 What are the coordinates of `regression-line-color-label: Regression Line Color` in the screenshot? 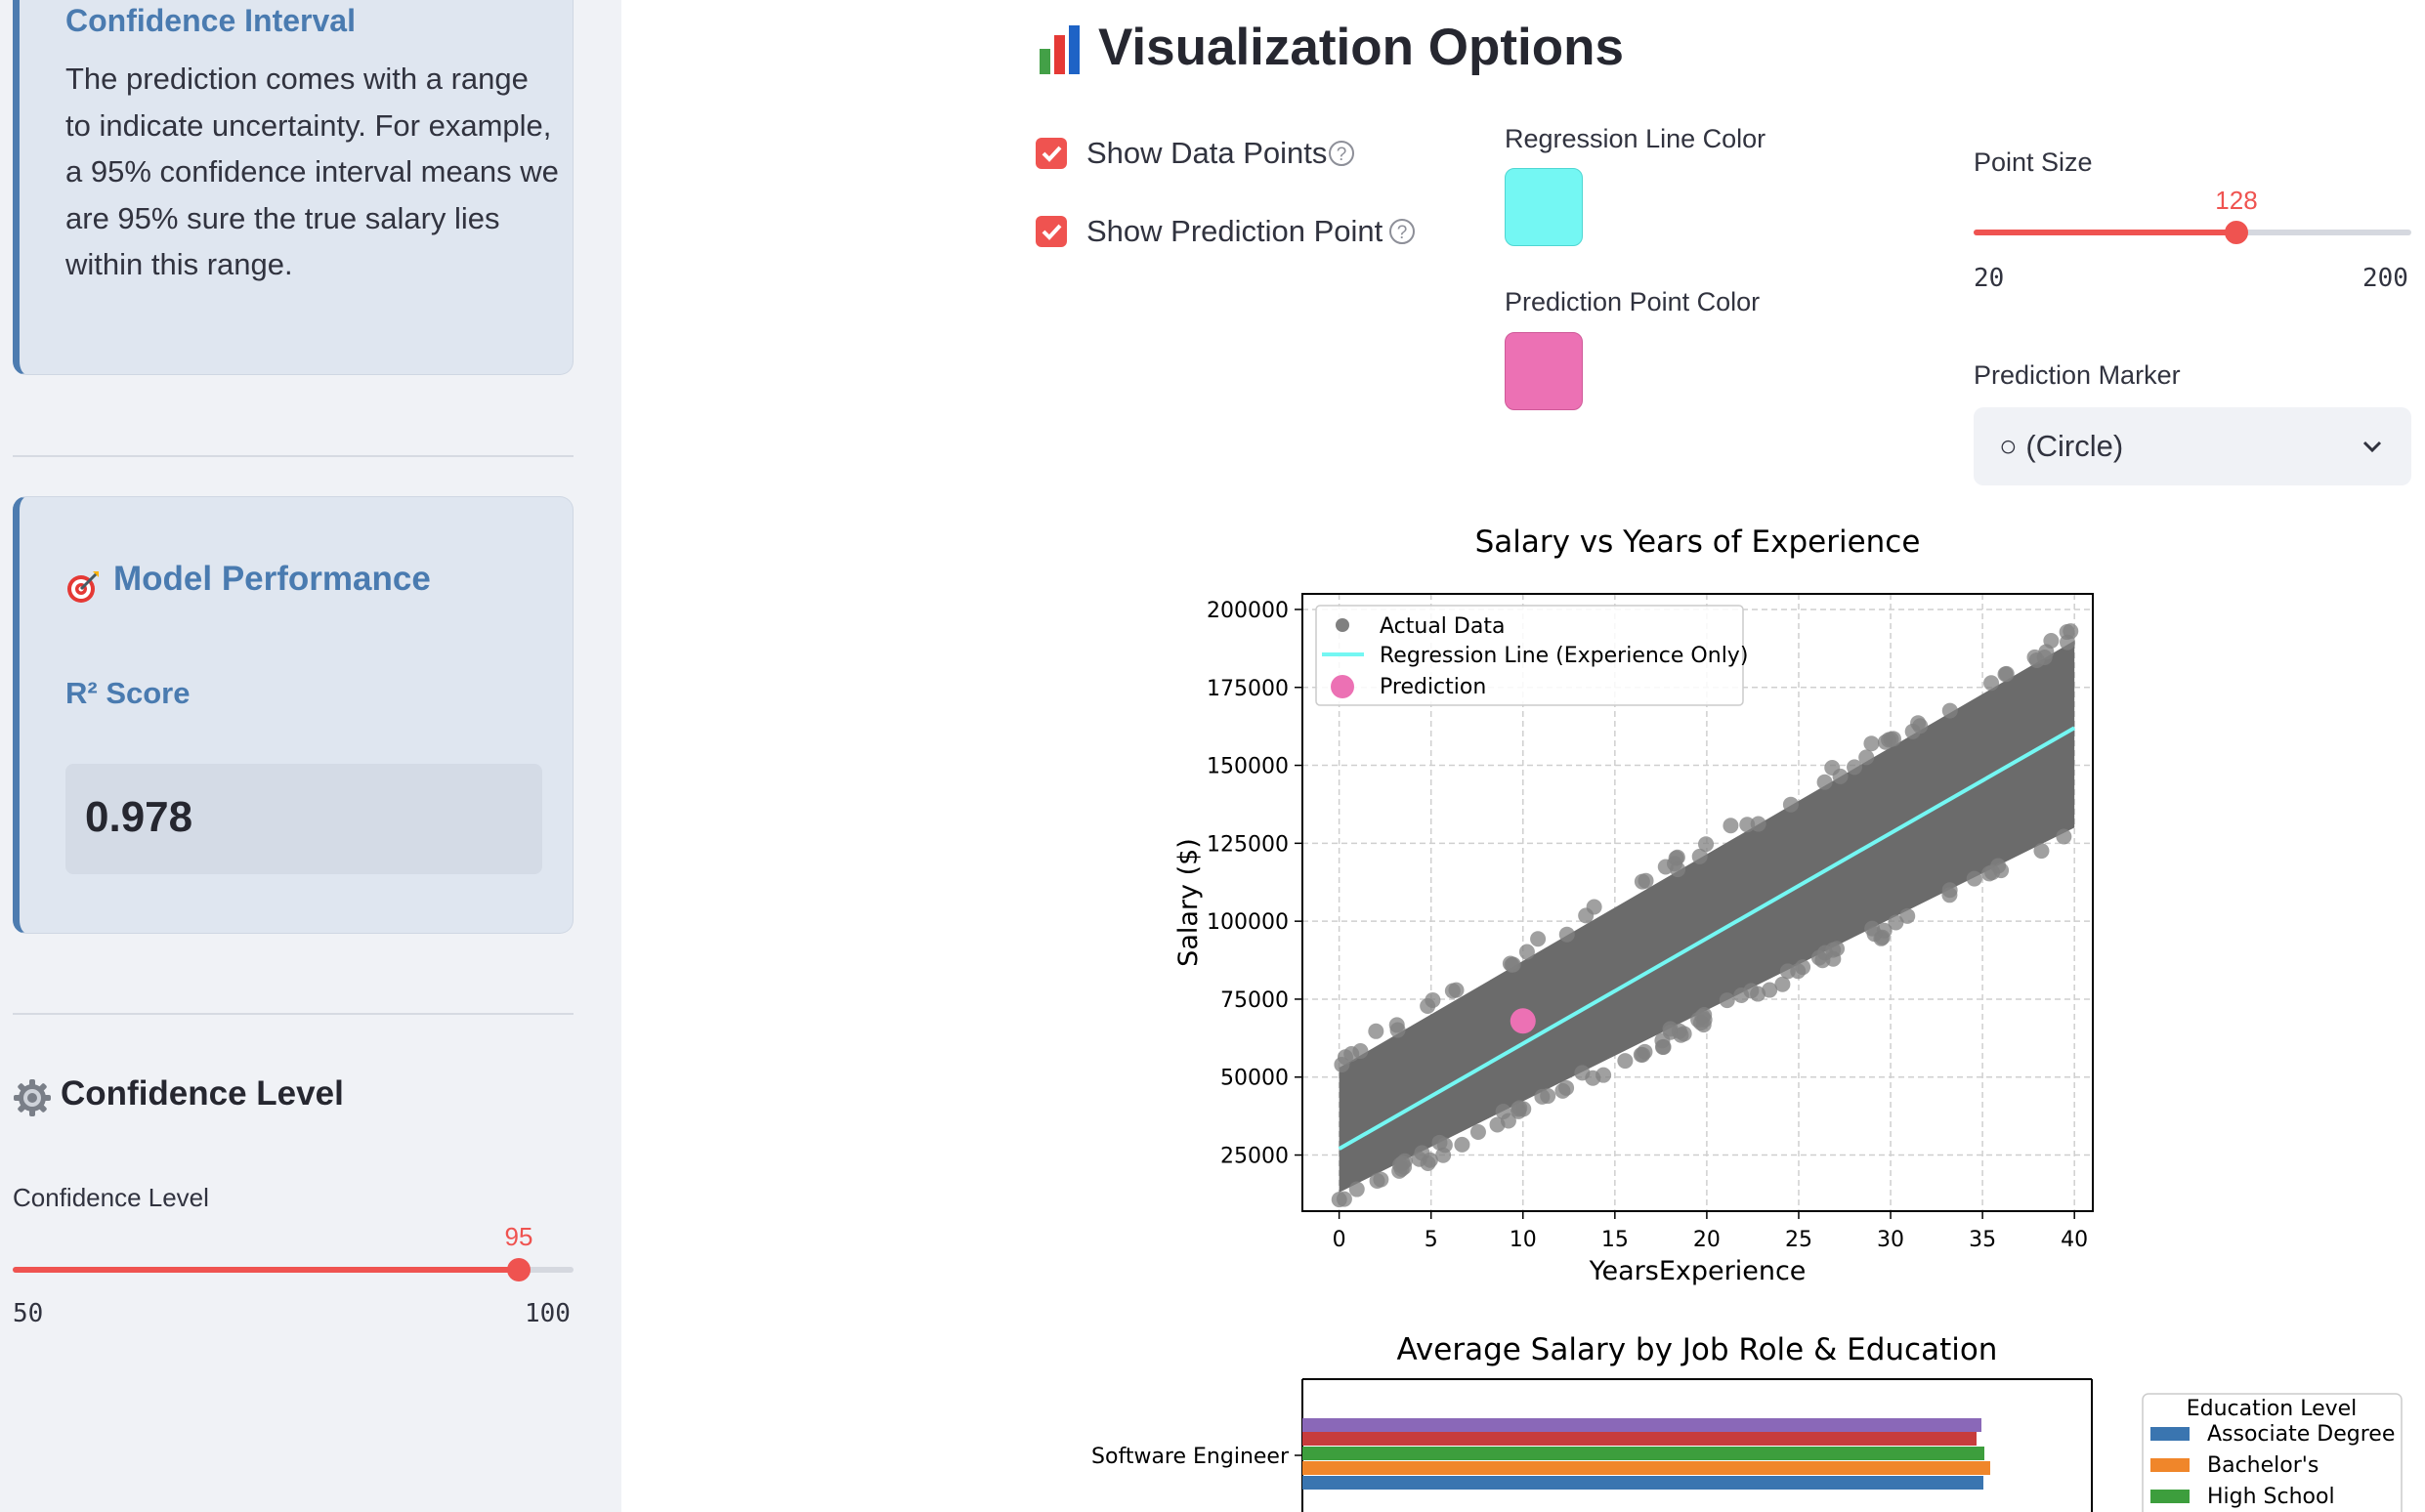 It's located at (1636, 138).